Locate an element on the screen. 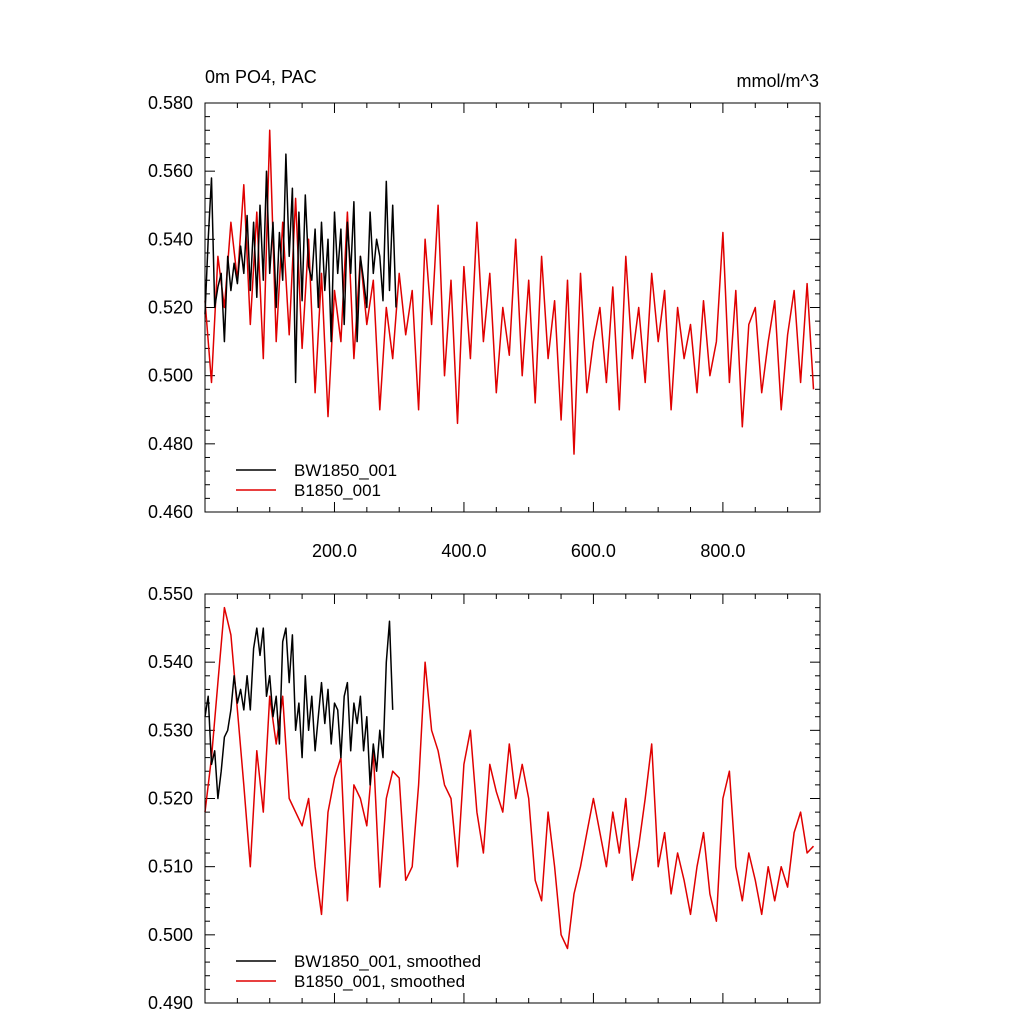  y-tick-label: 0.510 is located at coordinates (170, 867).